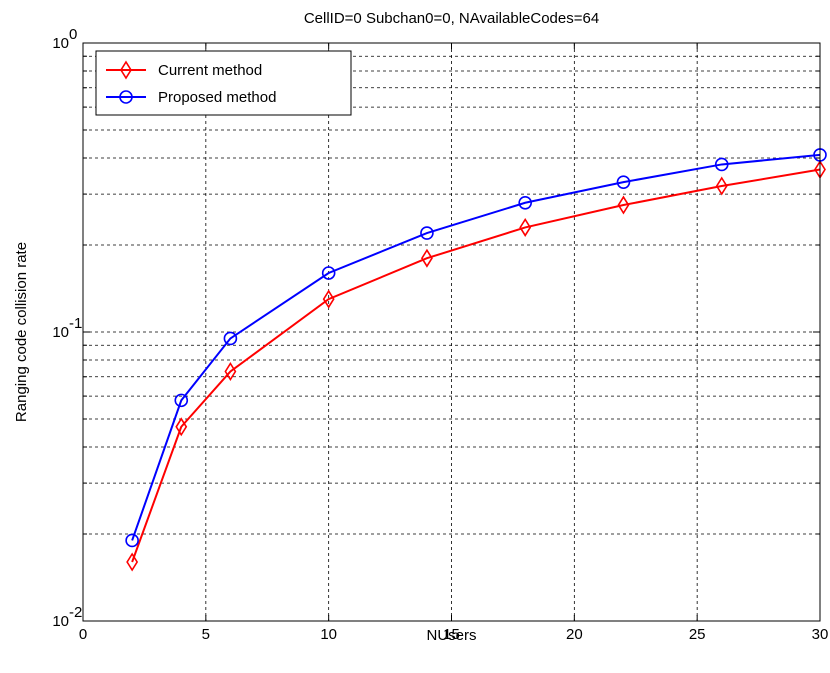 This screenshot has width=830, height=673. What do you see at coordinates (75, 612) in the screenshot?
I see `y-tick-exponent: -2` at bounding box center [75, 612].